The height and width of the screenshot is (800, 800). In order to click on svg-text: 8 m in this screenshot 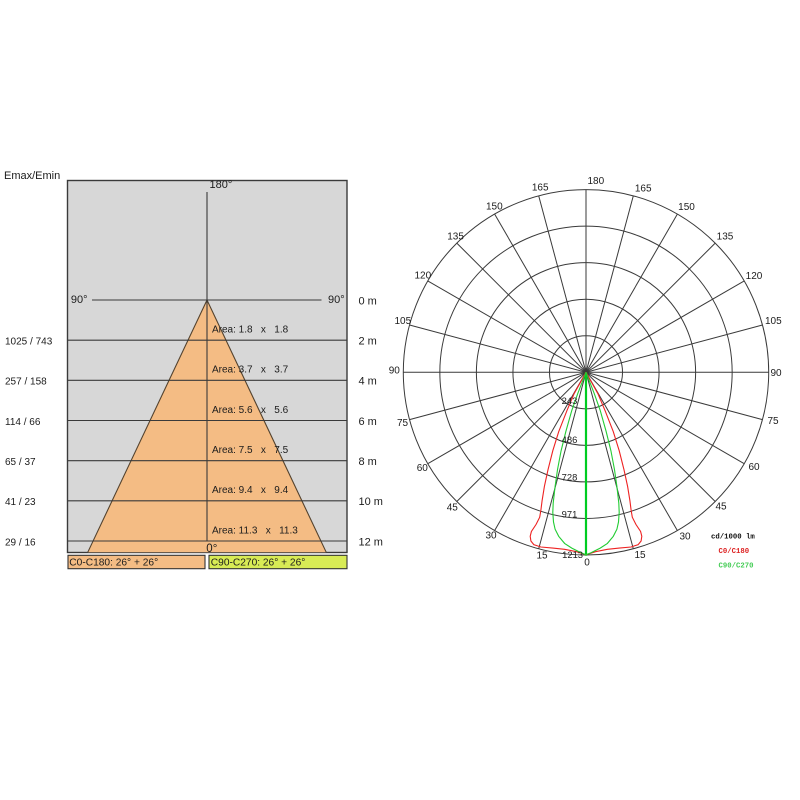, I will do `click(368, 462)`.